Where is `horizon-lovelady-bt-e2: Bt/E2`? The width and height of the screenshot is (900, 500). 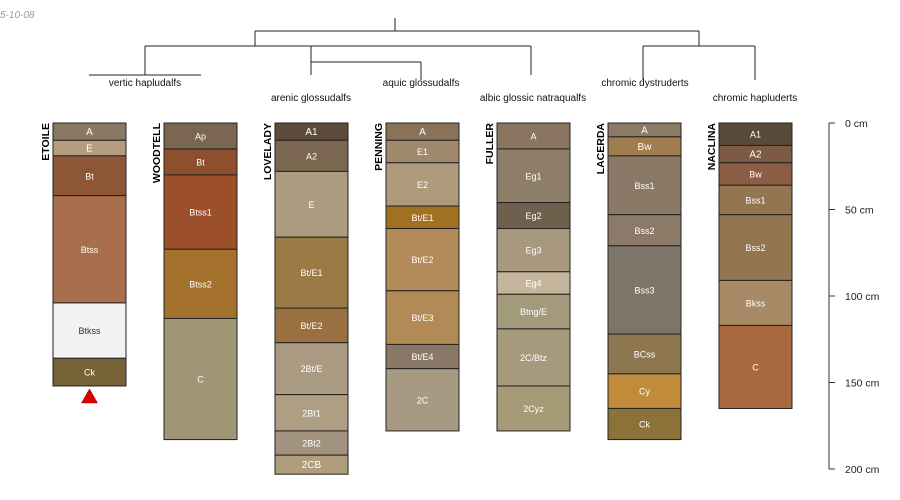
horizon-lovelady-bt-e2: Bt/E2 is located at coordinates (311, 325).